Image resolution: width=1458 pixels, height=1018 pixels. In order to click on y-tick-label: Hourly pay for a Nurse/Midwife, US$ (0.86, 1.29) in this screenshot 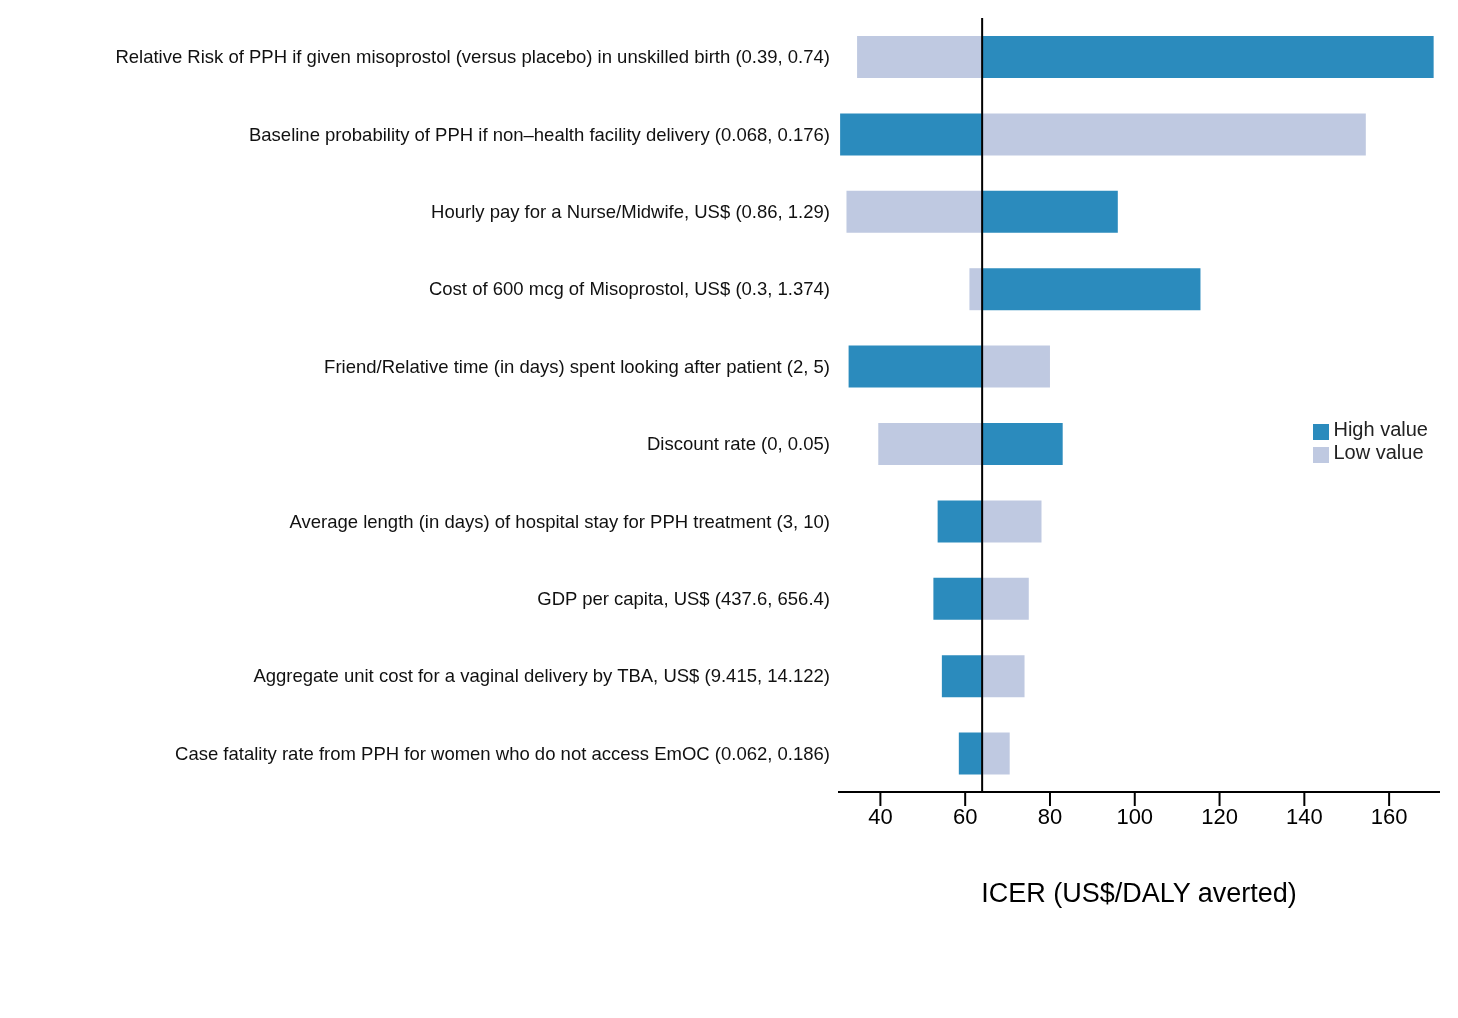, I will do `click(630, 212)`.